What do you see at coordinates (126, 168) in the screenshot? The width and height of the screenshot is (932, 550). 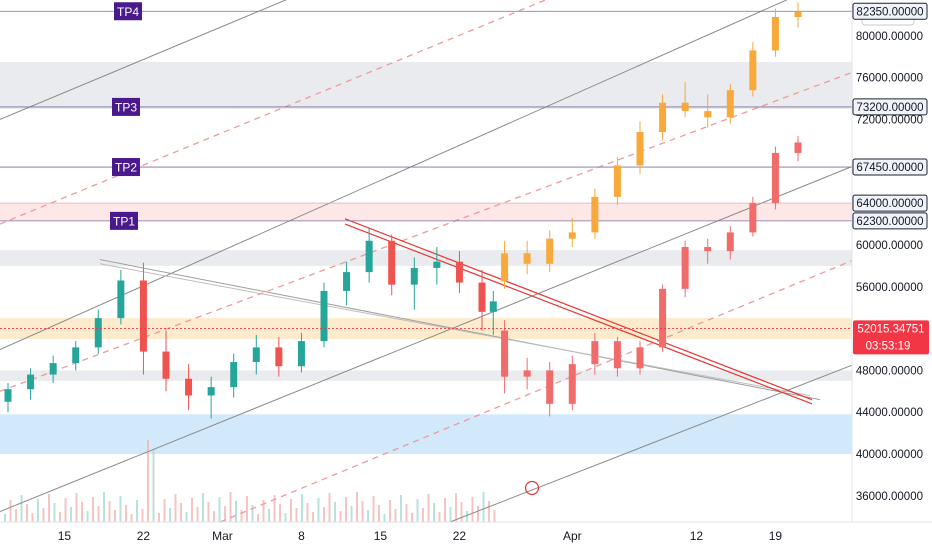 I see `tp-label-tp2: TP2` at bounding box center [126, 168].